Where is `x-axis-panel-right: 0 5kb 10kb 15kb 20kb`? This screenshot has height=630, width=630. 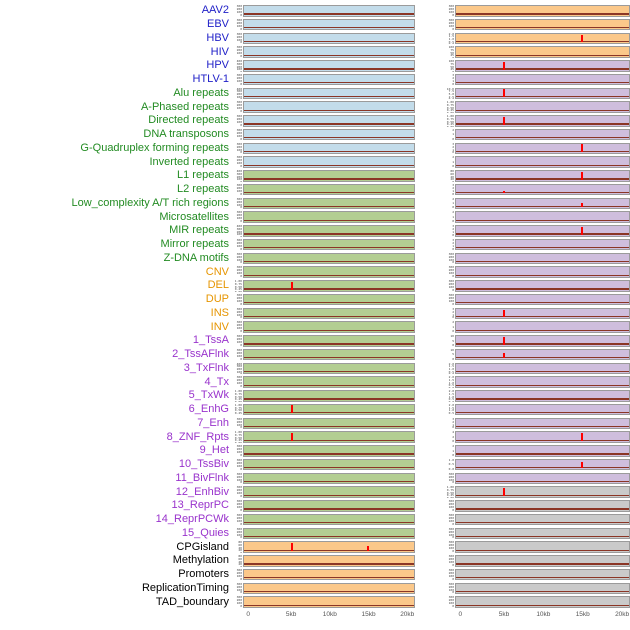
x-axis-panel-right: 0 5kb 10kb 15kb 20kb is located at coordinates (542, 615).